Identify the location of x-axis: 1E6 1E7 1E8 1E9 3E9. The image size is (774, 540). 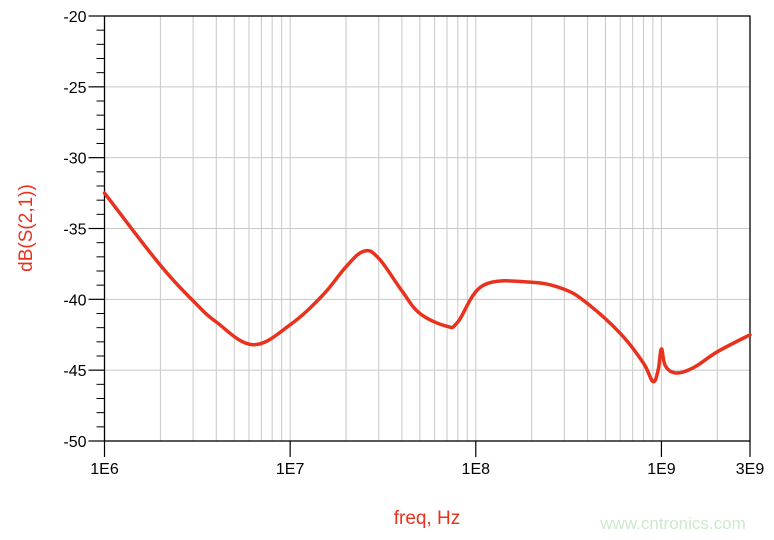
(427, 459).